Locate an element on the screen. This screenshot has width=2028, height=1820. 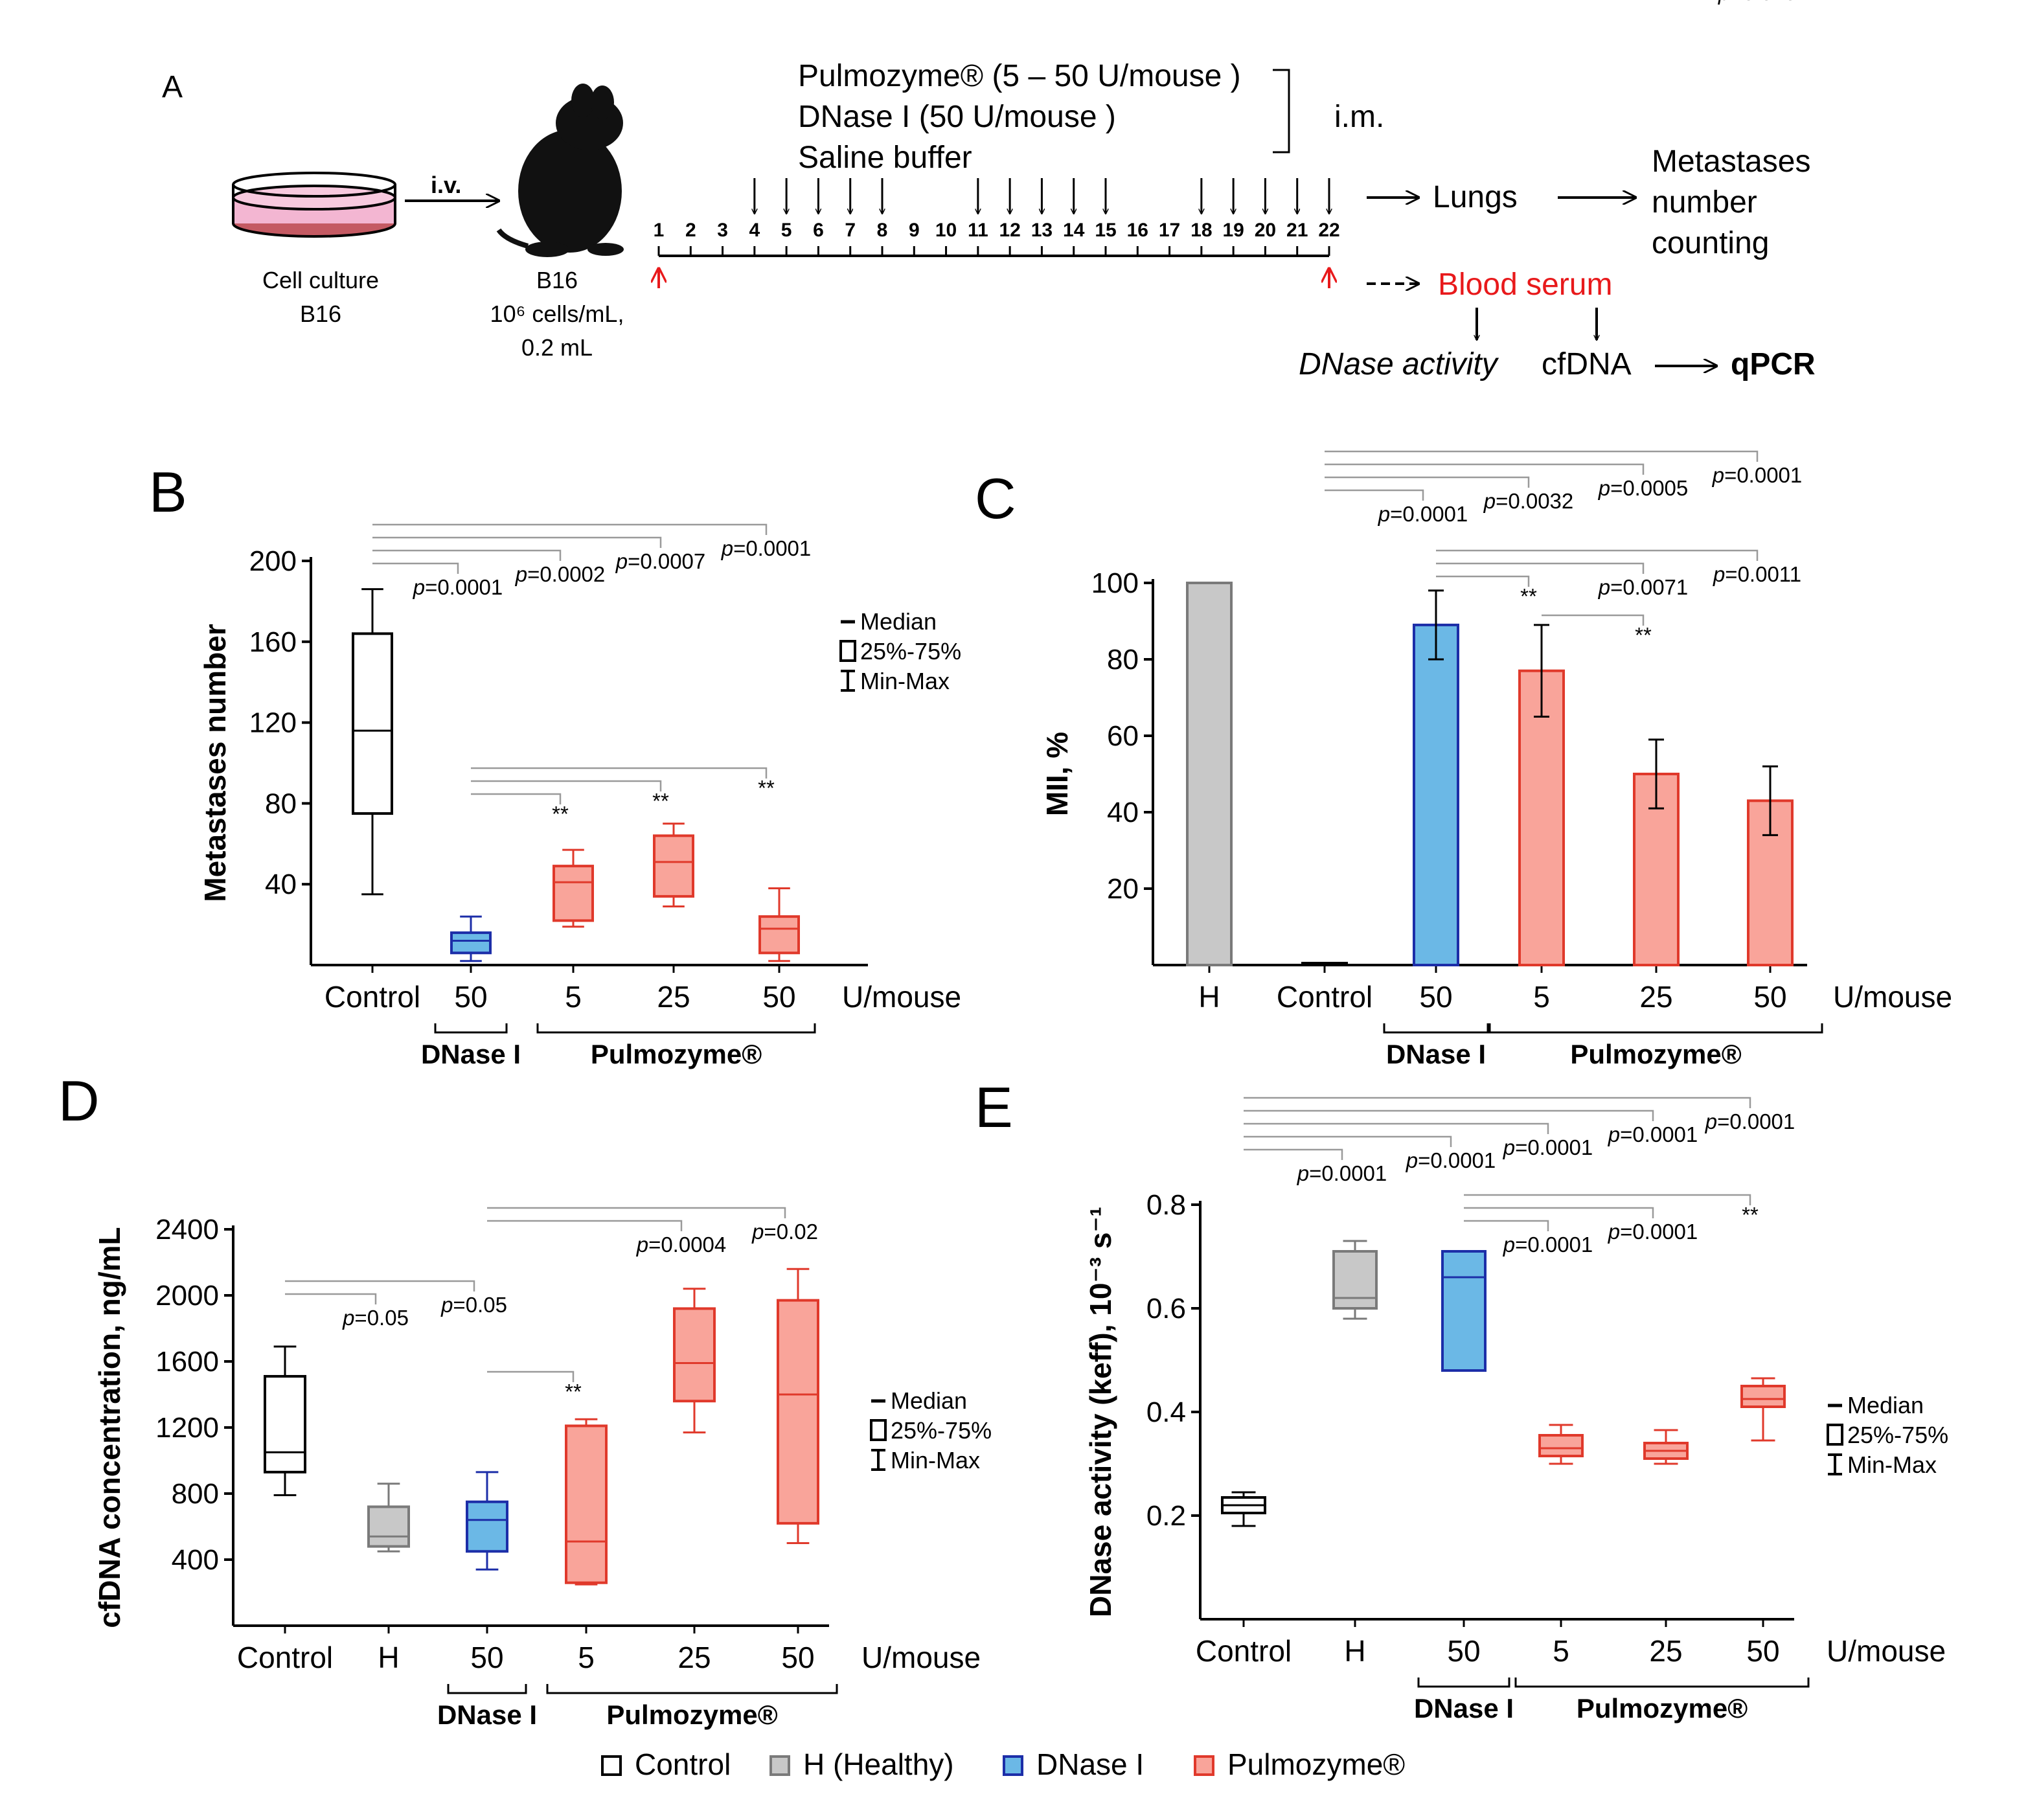
metastases-counting-label: counting is located at coordinates (1710, 243).